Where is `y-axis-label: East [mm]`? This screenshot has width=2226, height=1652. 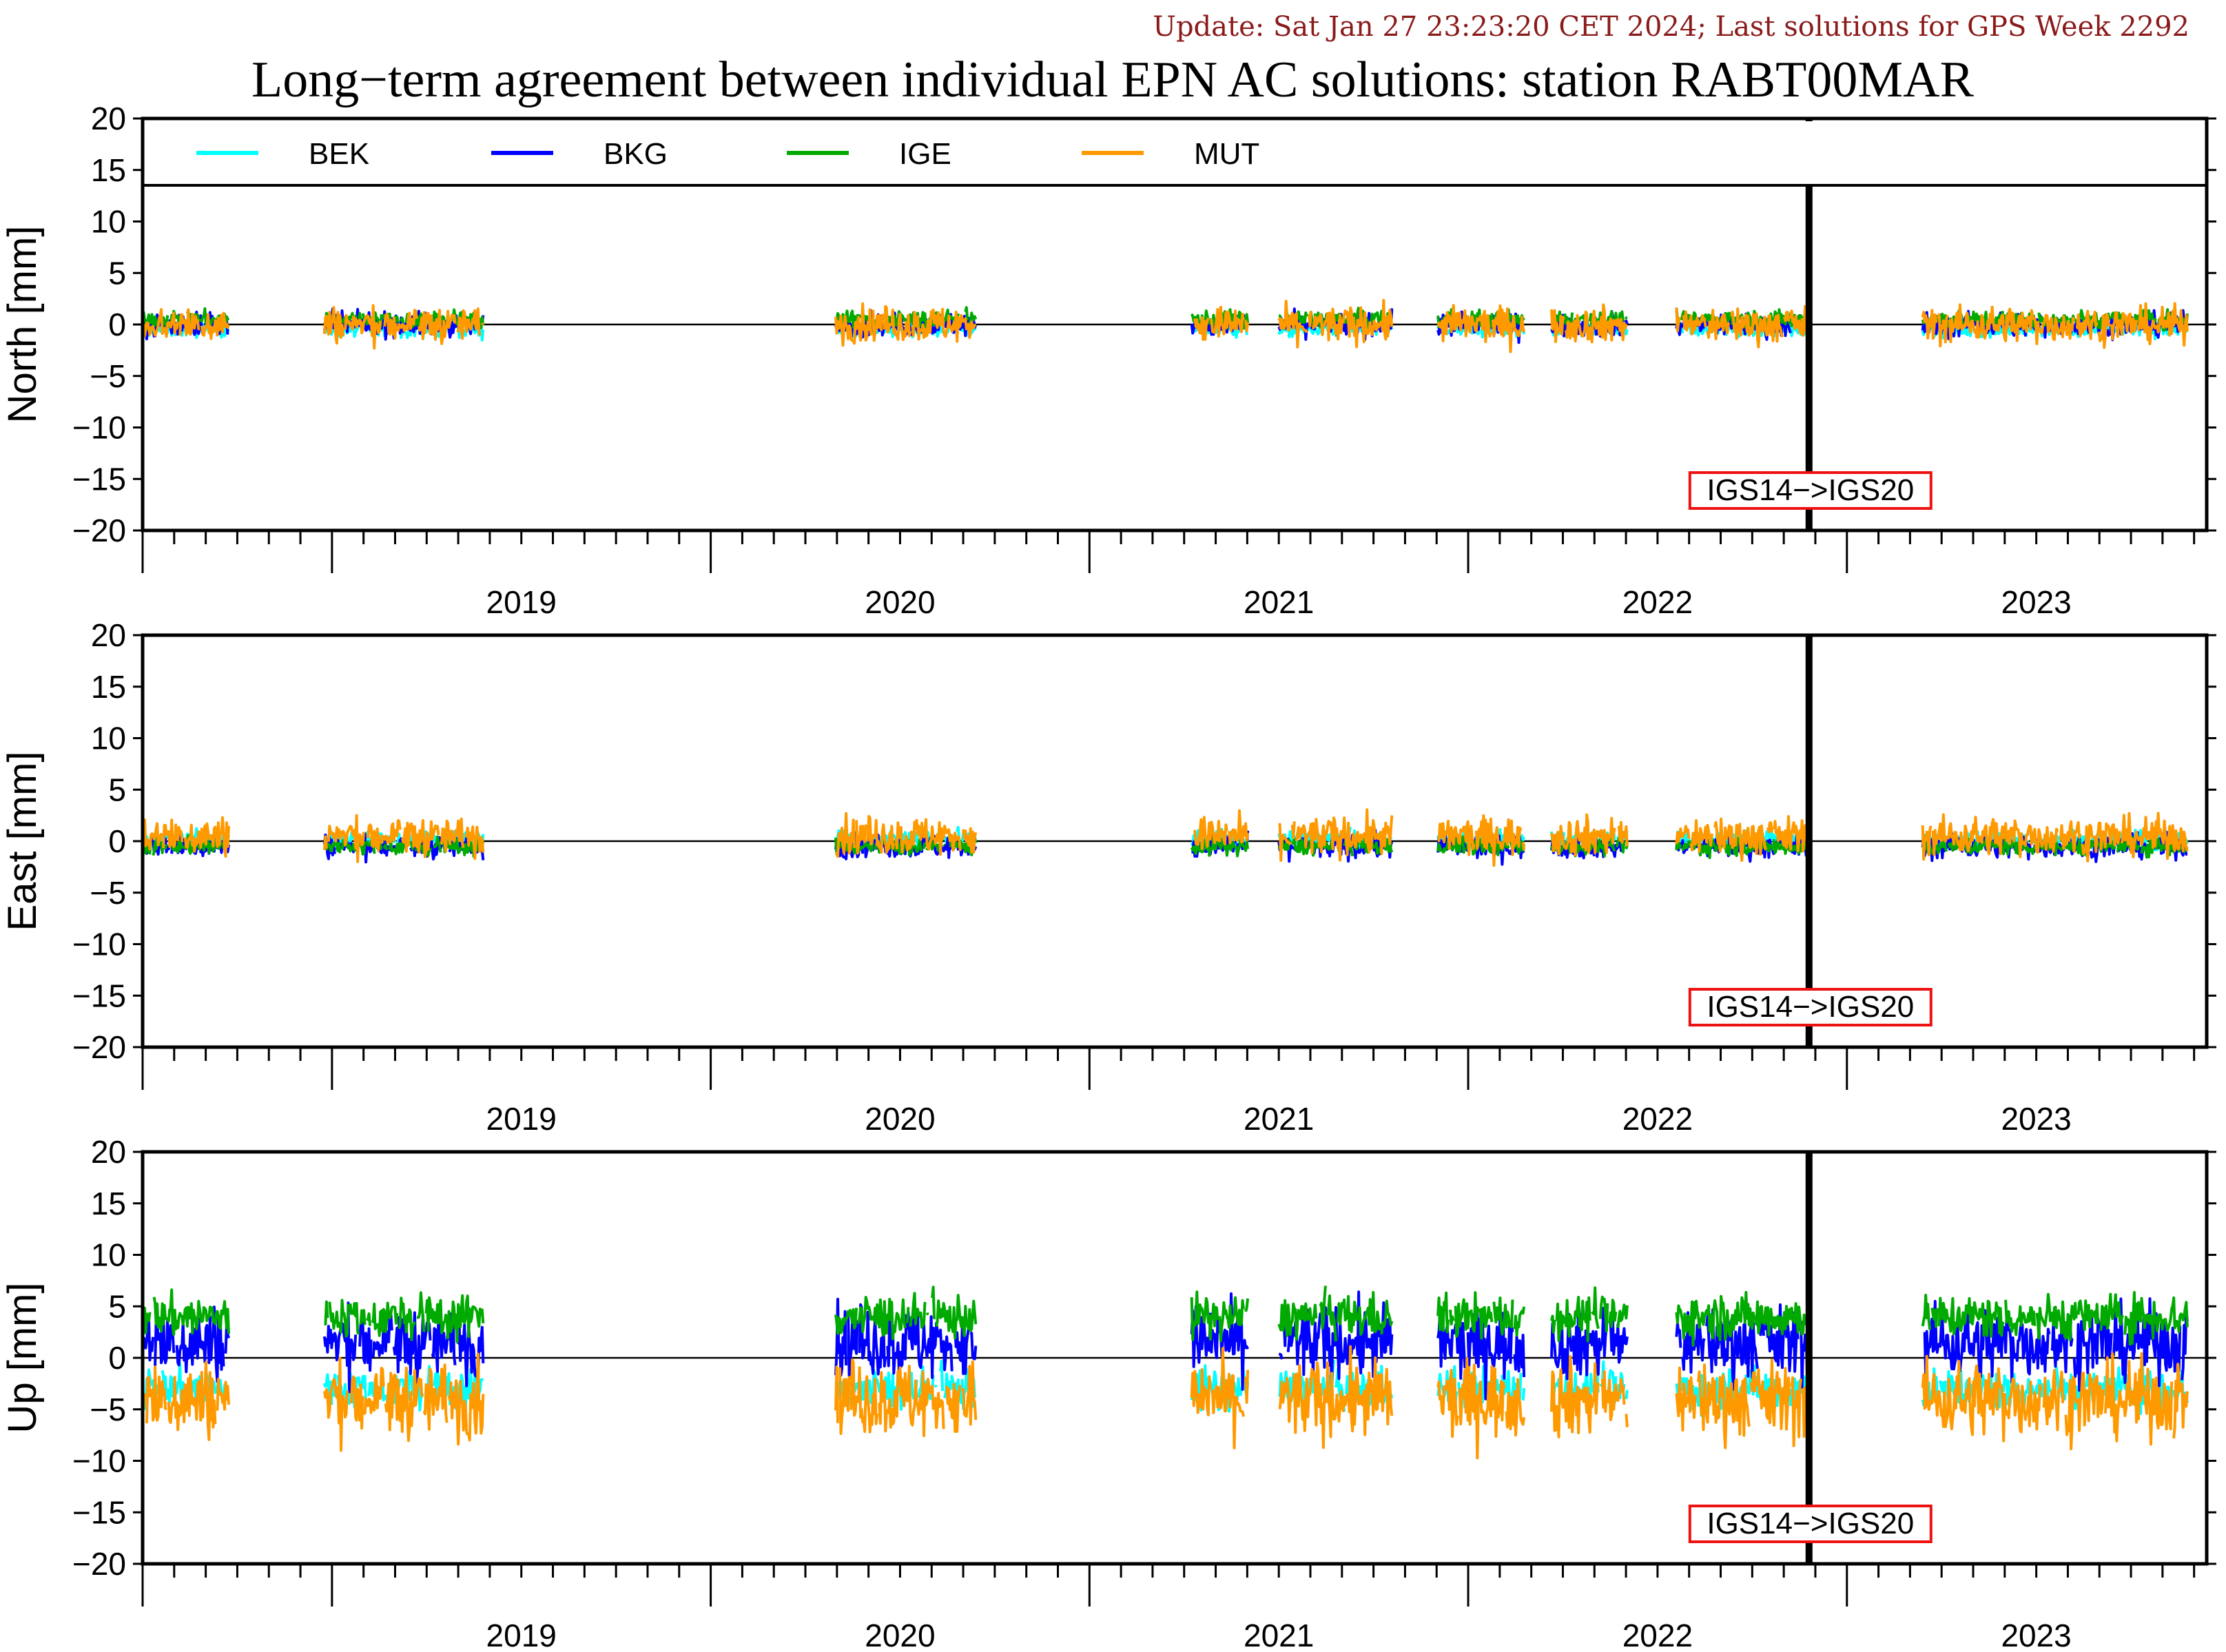 y-axis-label: East [mm] is located at coordinates (22, 841).